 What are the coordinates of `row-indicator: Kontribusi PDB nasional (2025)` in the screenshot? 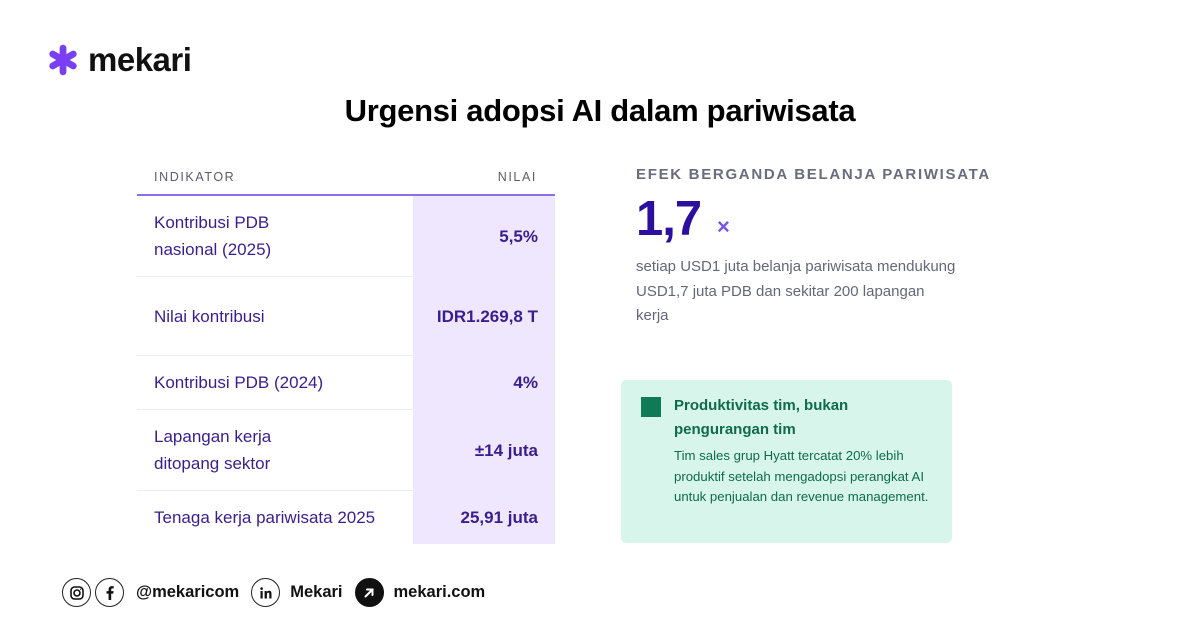 It's located at (275, 236).